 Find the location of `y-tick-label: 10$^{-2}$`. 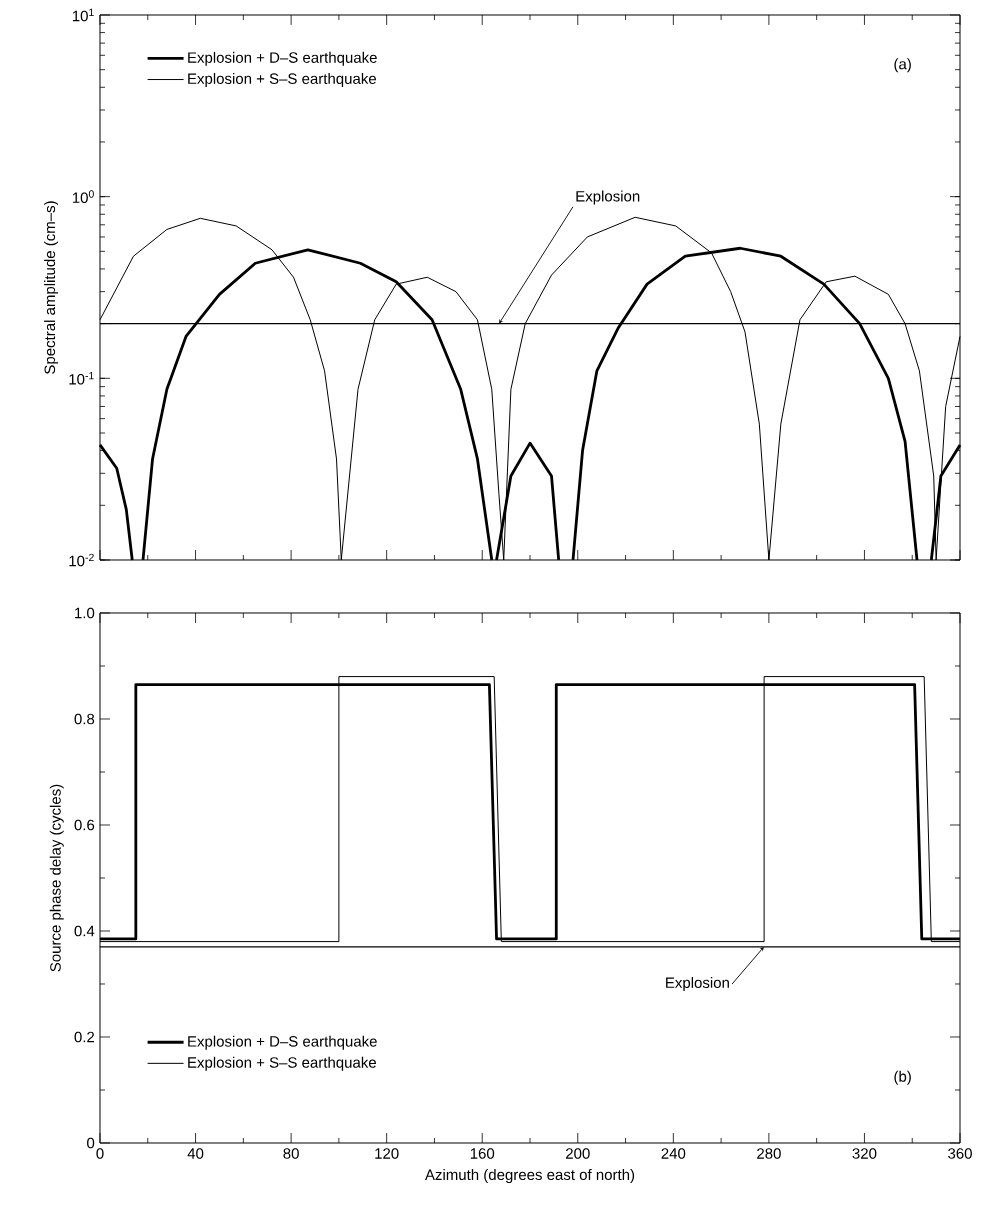

y-tick-label: 10$^{-2}$ is located at coordinates (81, 560).